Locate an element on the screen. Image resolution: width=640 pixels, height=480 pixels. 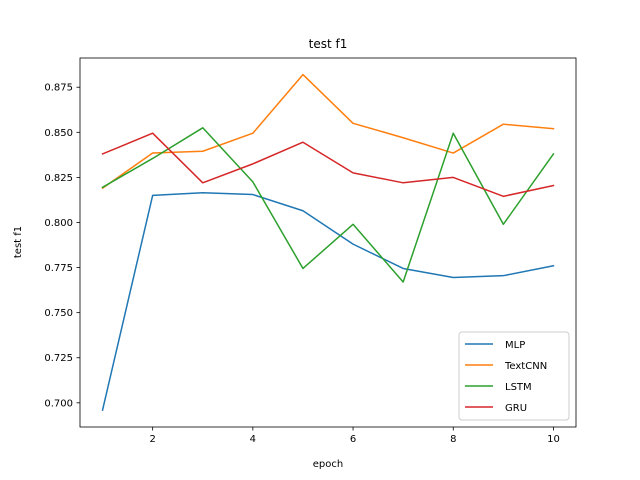
x-tick-label: 2 is located at coordinates (152, 439).